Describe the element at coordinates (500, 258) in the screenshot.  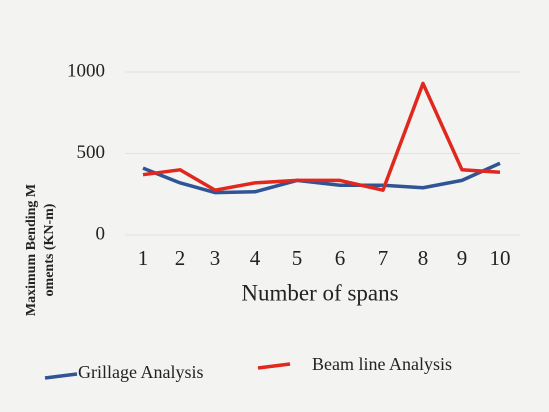
I see `x-tick-label: 10` at that location.